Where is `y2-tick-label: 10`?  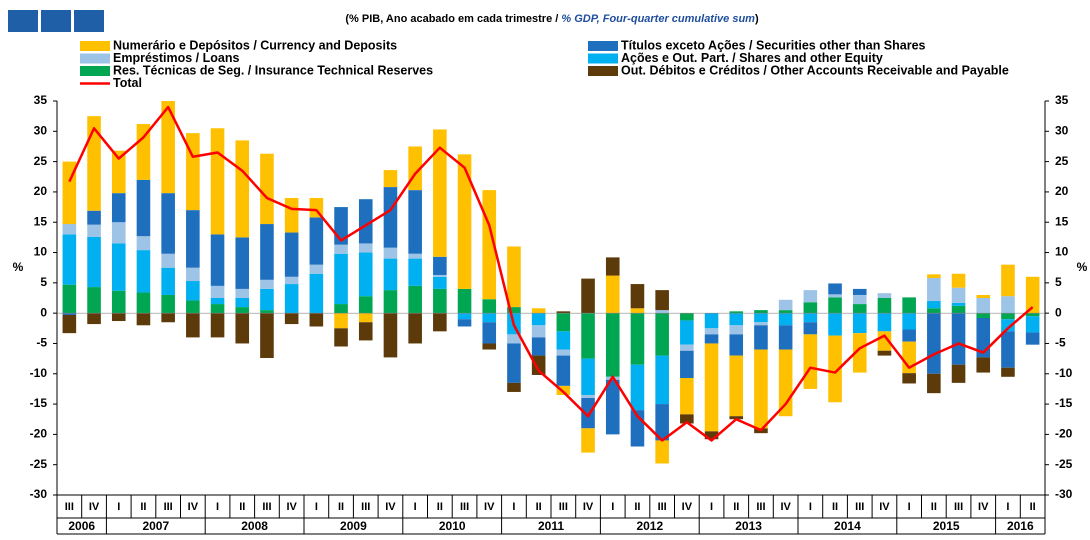 y2-tick-label: 10 is located at coordinates (1062, 252).